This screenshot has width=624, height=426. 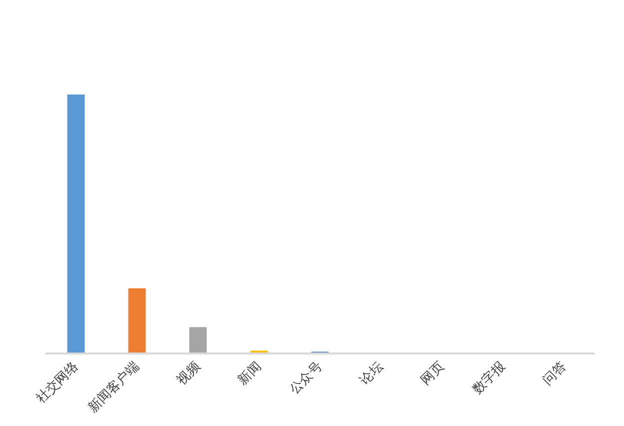 I want to click on x-tick-label: 问答, so click(x=555, y=373).